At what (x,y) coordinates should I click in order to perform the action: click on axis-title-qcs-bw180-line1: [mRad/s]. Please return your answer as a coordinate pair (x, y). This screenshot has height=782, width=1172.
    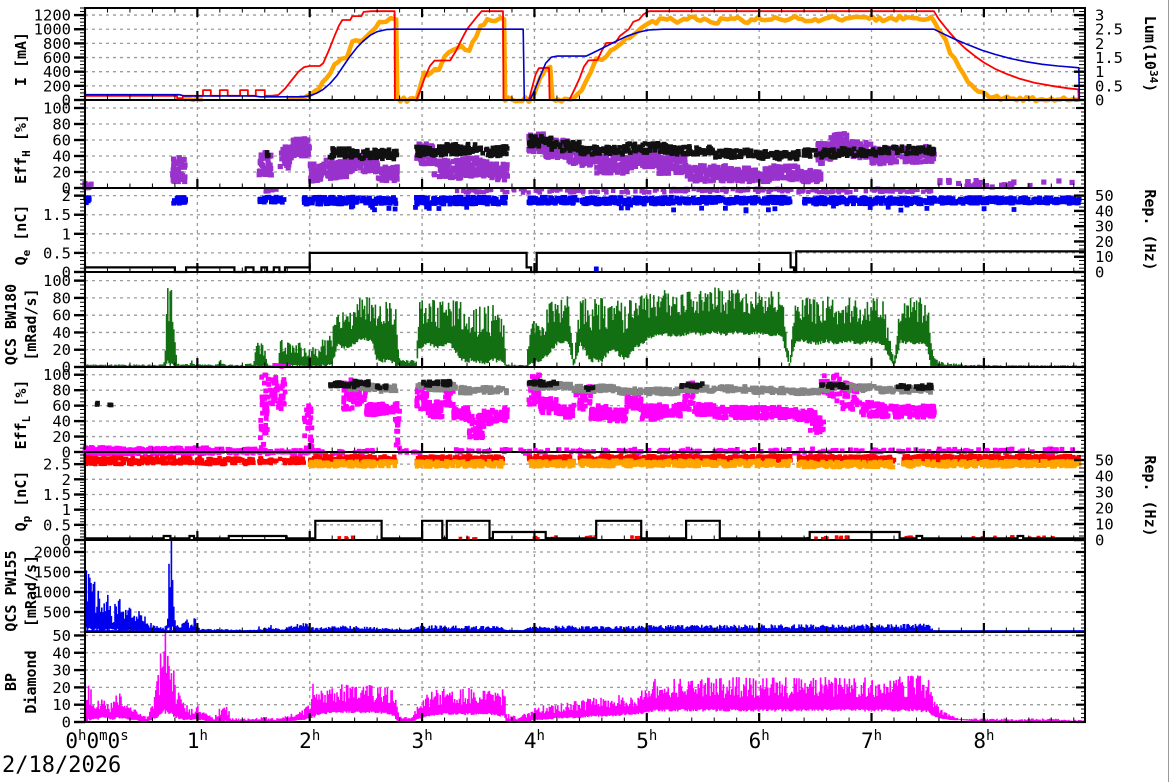
    Looking at the image, I should click on (31, 324).